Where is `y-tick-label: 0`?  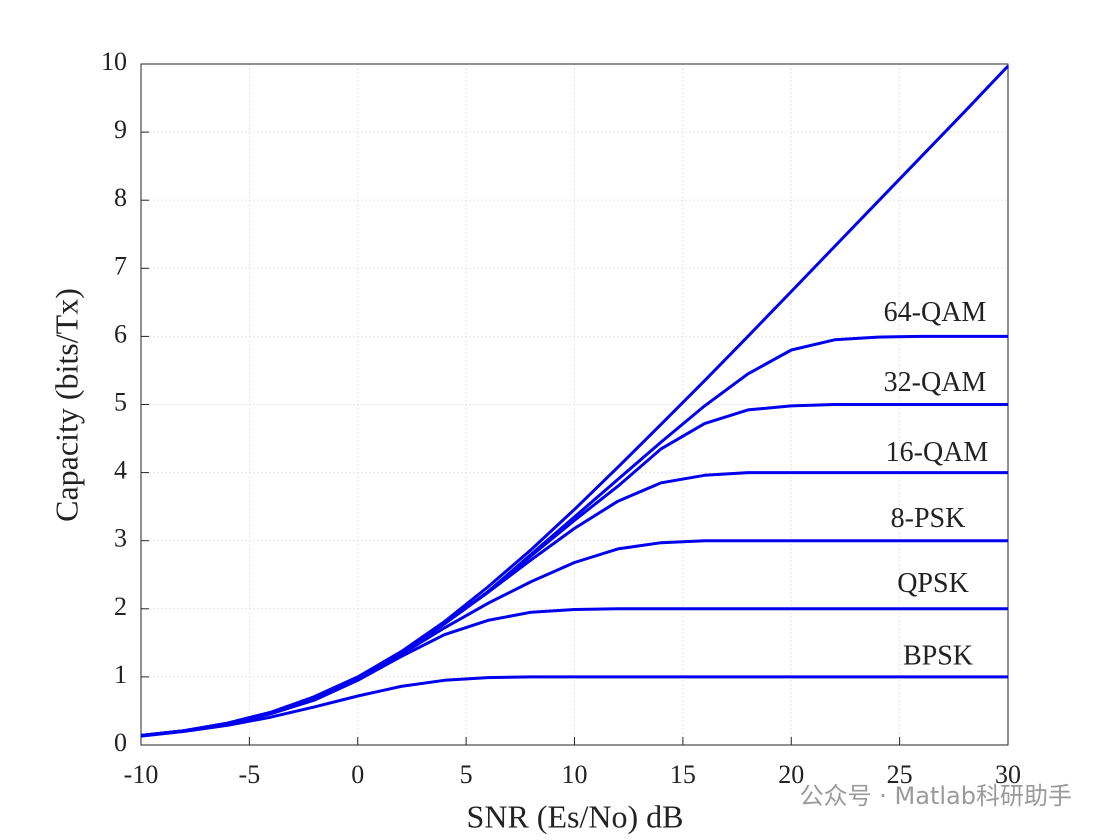 y-tick-label: 0 is located at coordinates (120, 742).